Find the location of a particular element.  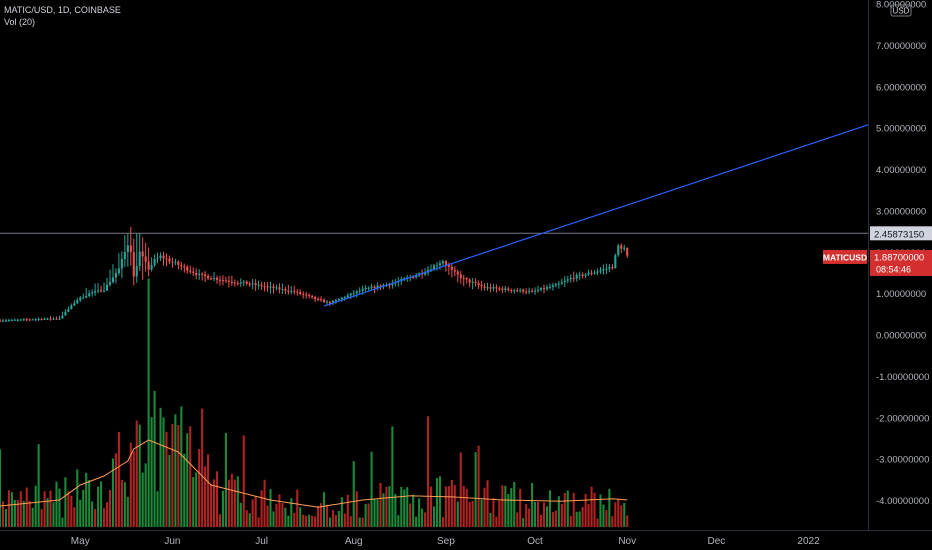

x-tick-label: May is located at coordinates (80, 541).